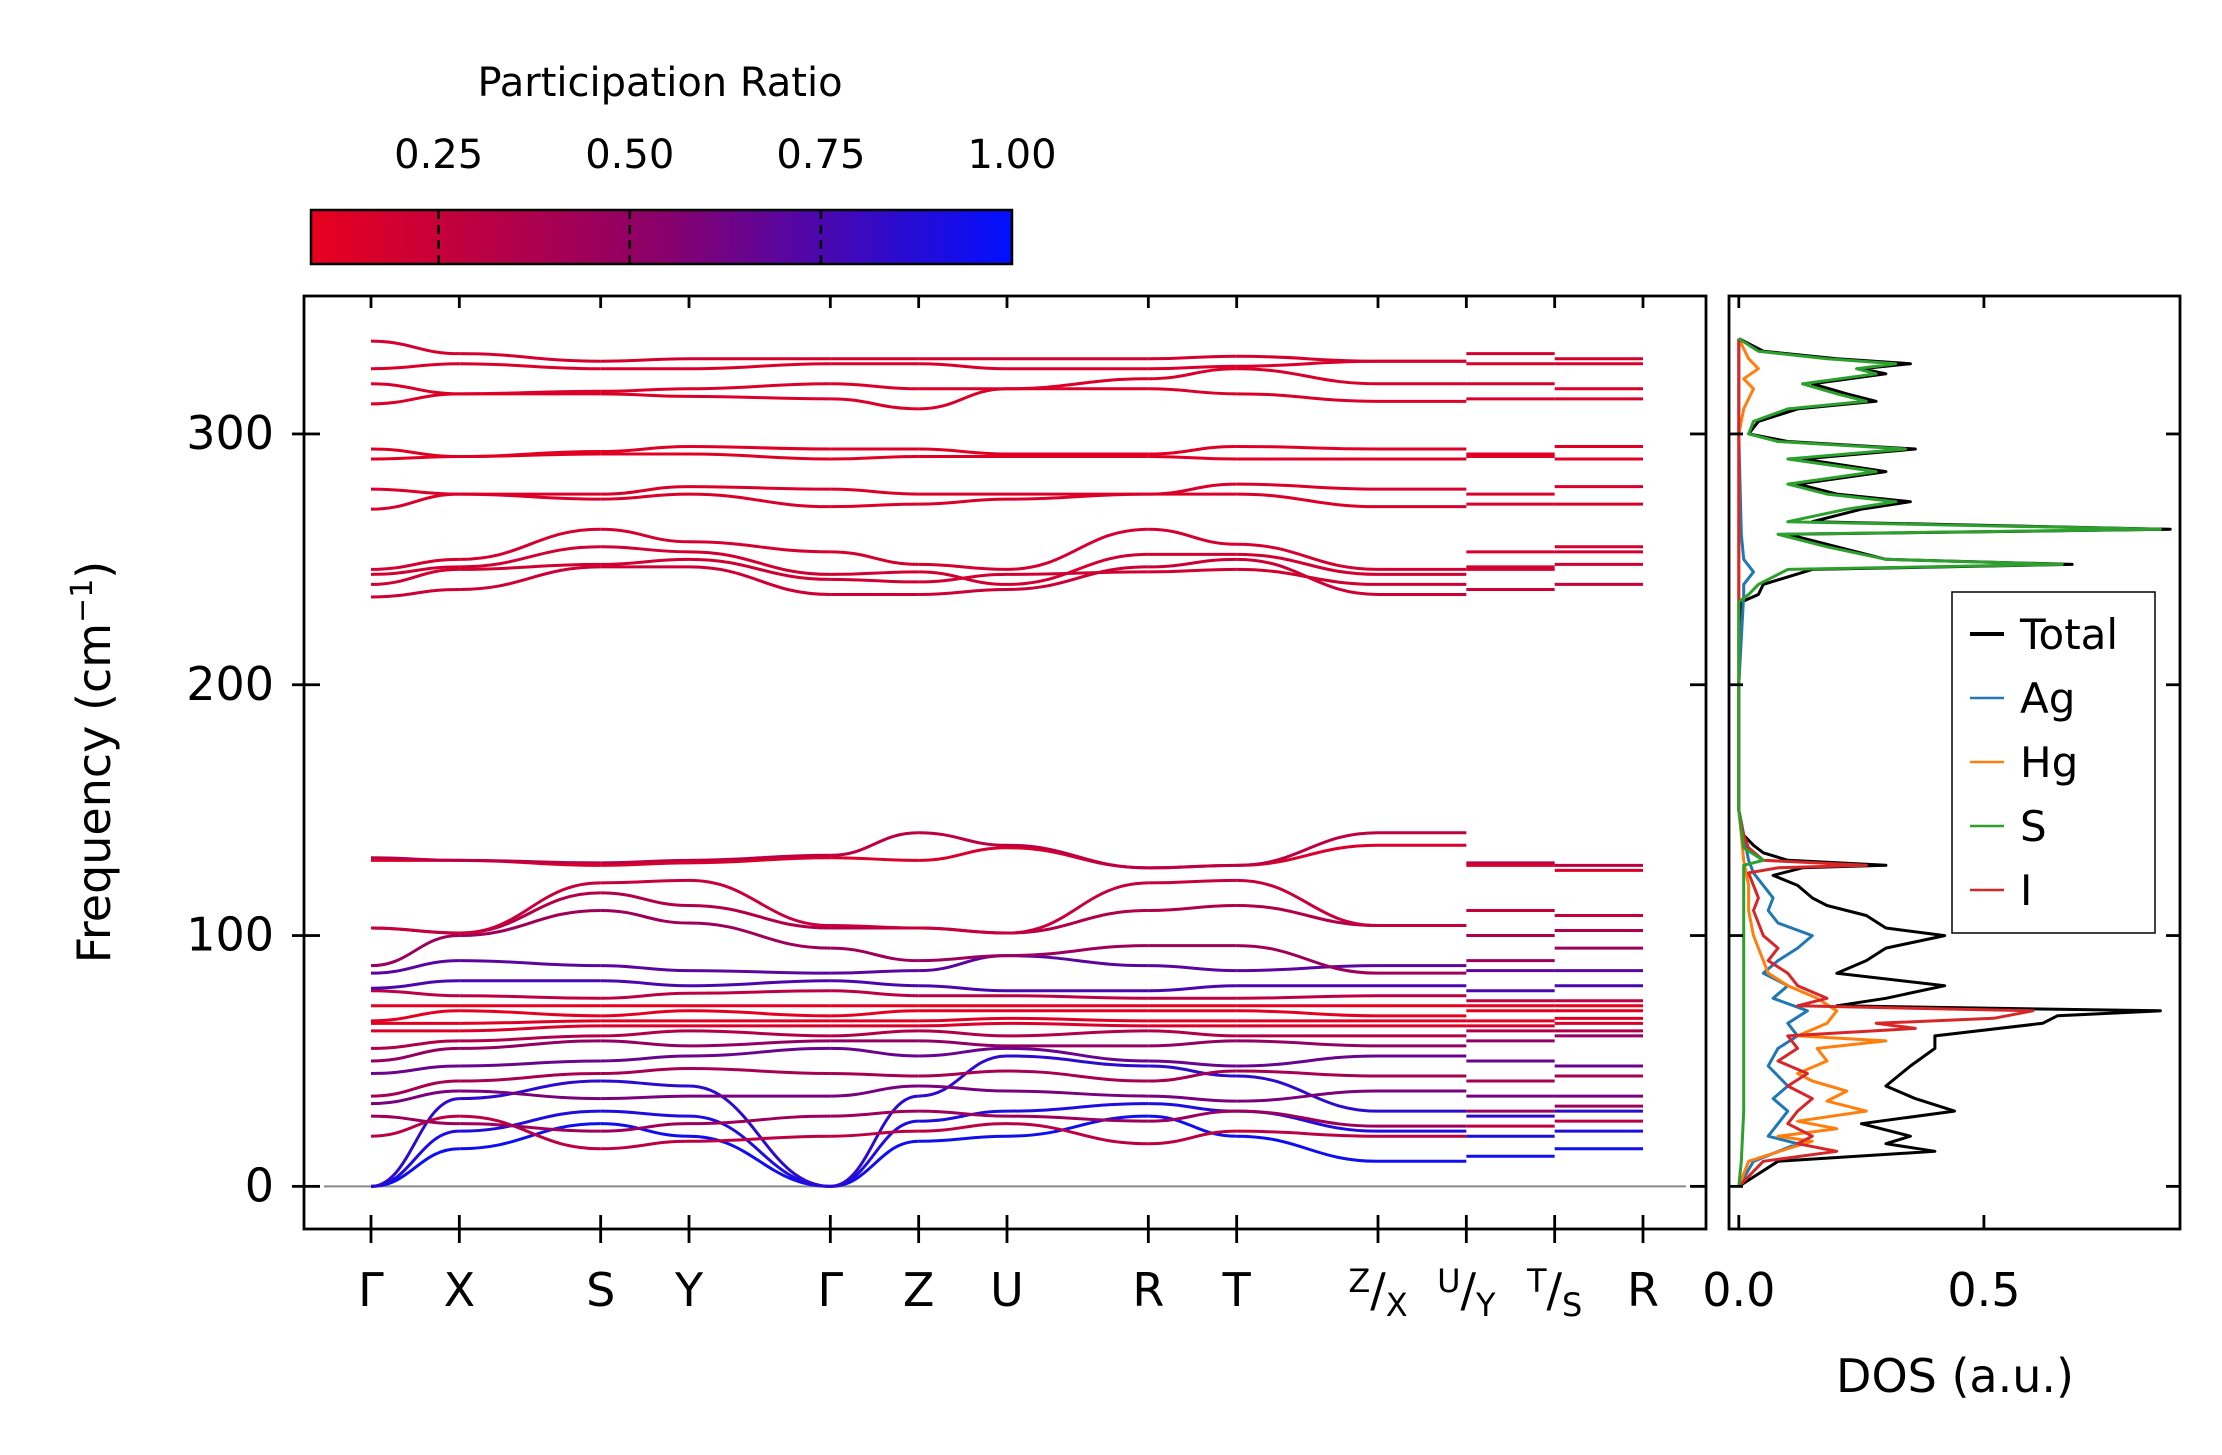  I want to click on k-point-label: X, so click(460, 1290).